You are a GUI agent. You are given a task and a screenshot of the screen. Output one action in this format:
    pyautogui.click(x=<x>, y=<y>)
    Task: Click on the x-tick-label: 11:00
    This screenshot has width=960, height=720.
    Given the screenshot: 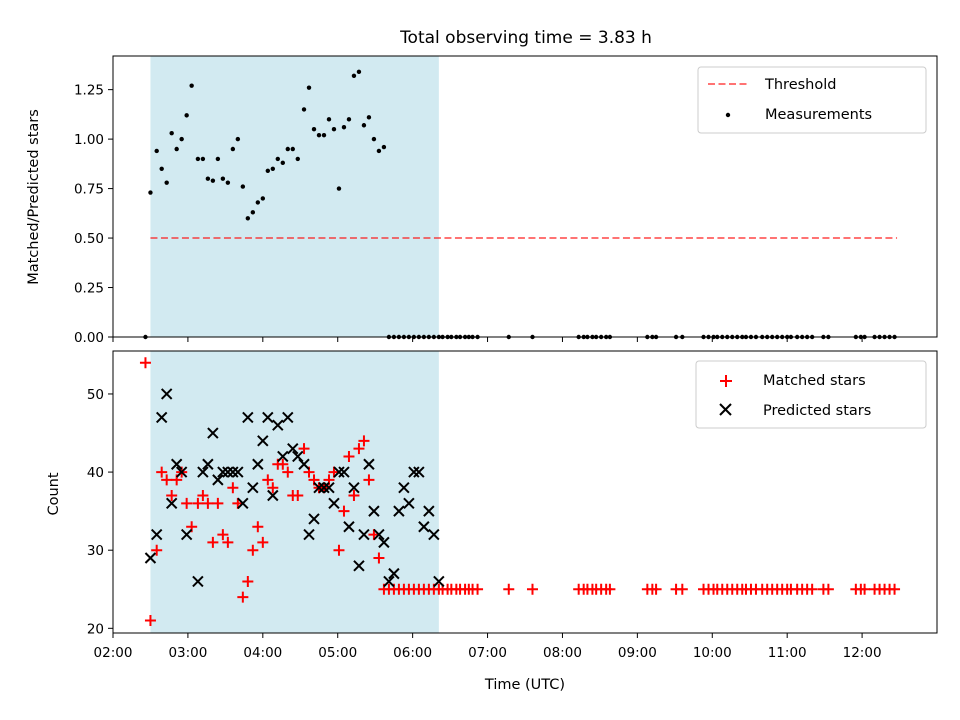 What is the action you would take?
    pyautogui.click(x=787, y=653)
    